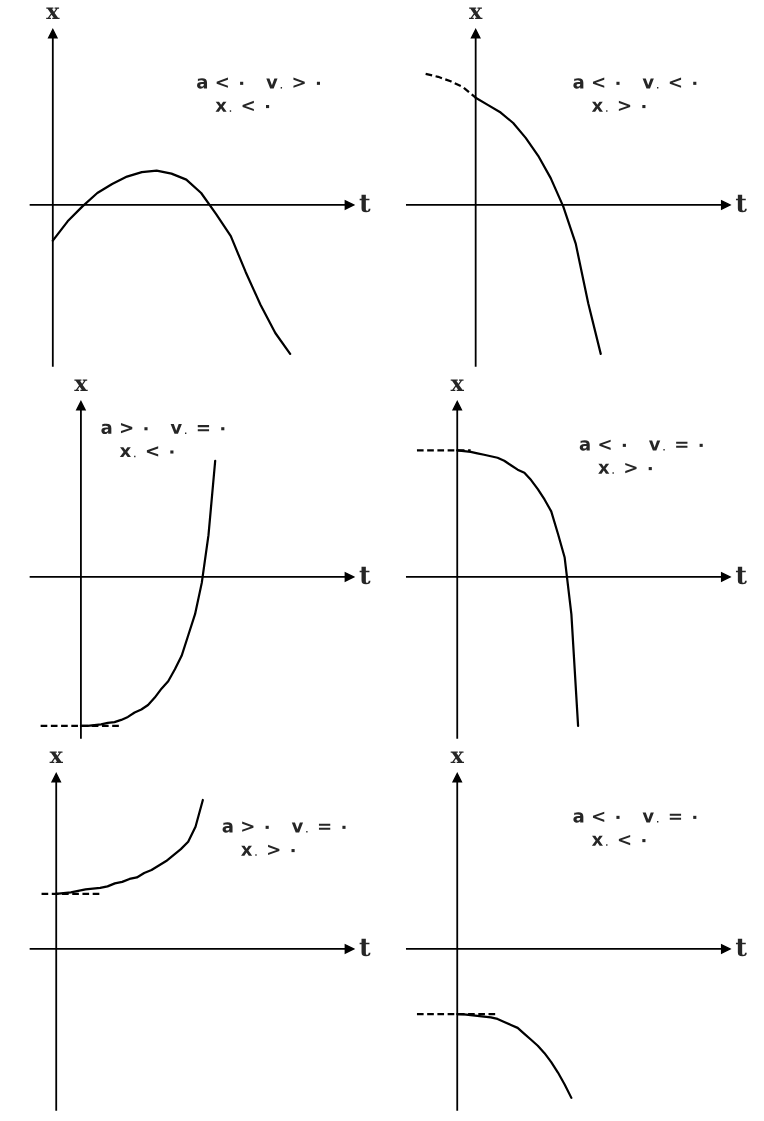  What do you see at coordinates (635, 83) in the screenshot?
I see `annotation: a < ۰ v$_{۰}$ < ۰` at bounding box center [635, 83].